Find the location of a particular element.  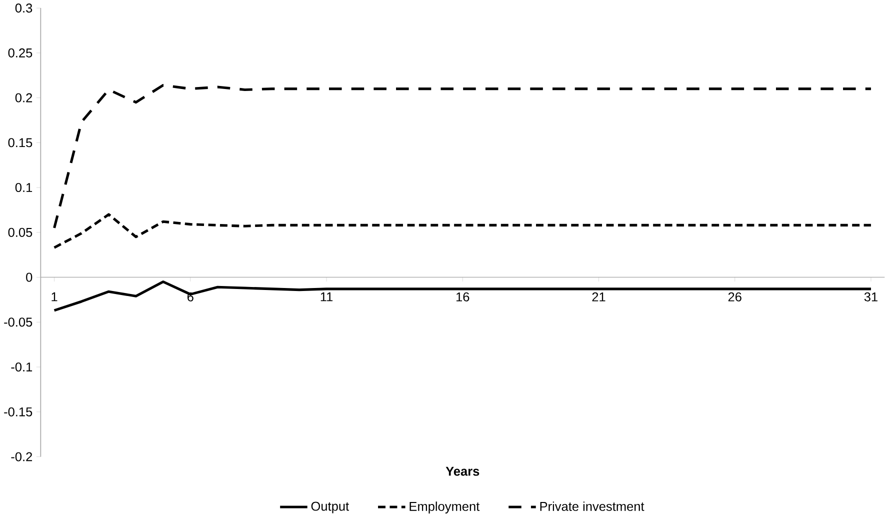

y-tick-label: 0.05 is located at coordinates (20, 233).